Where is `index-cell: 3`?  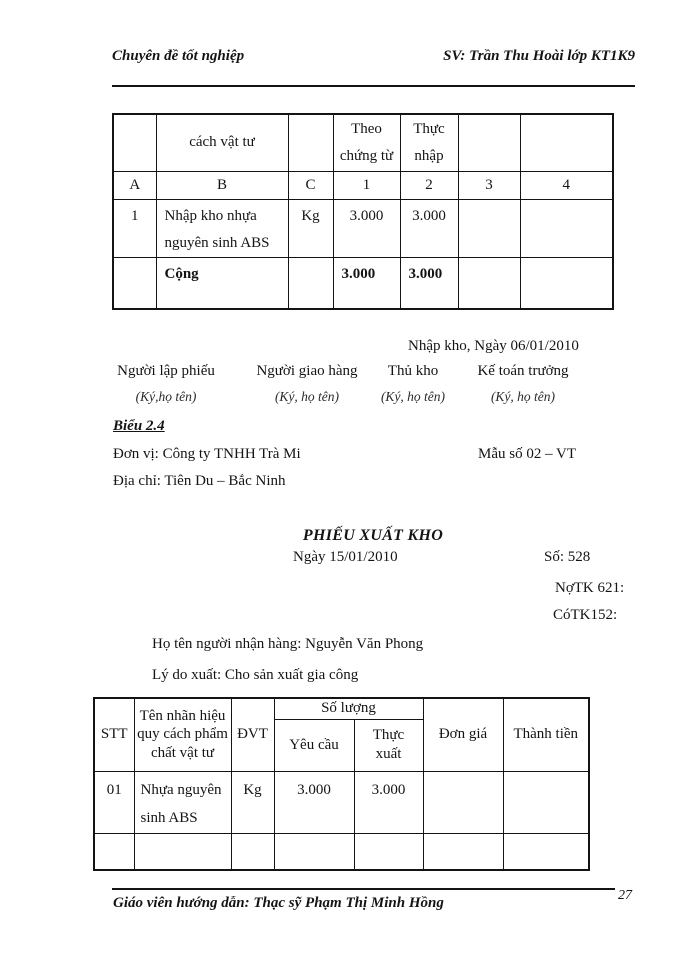 index-cell: 3 is located at coordinates (489, 185).